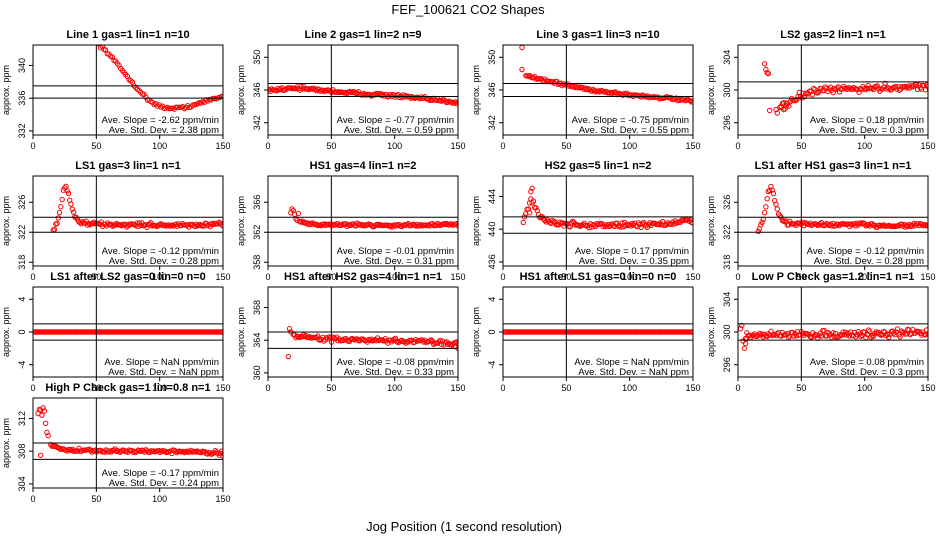 The height and width of the screenshot is (540, 936). Describe the element at coordinates (163, 372) in the screenshot. I see `std-dev-annotation: Ave. Std. Dev. = NaN ppm` at that location.